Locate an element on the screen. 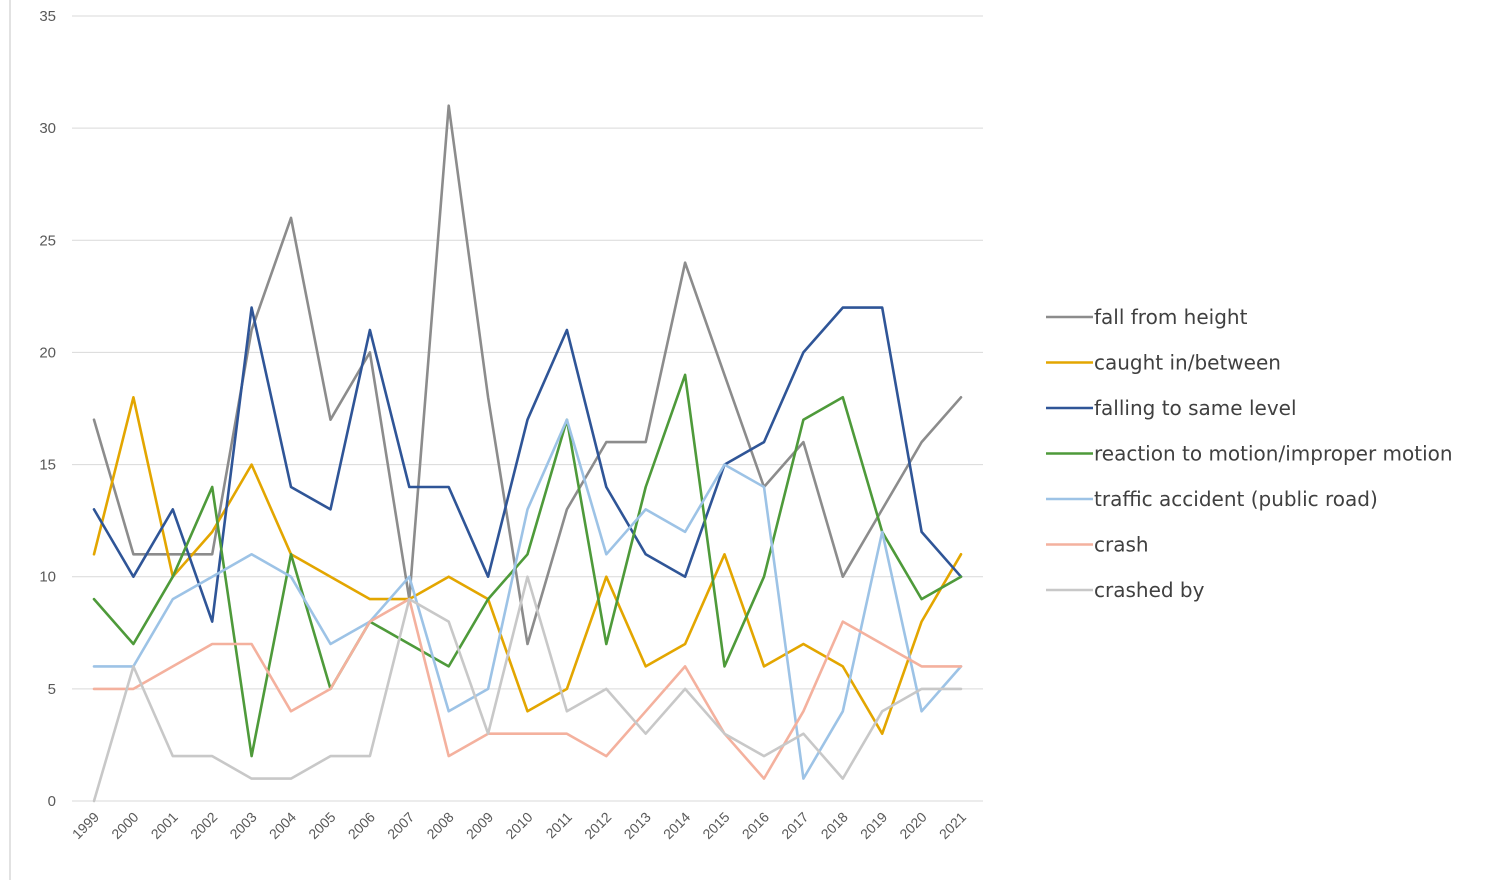 Image resolution: width=1494 pixels, height=880 pixels. legend-label: crashed by is located at coordinates (1149, 590).